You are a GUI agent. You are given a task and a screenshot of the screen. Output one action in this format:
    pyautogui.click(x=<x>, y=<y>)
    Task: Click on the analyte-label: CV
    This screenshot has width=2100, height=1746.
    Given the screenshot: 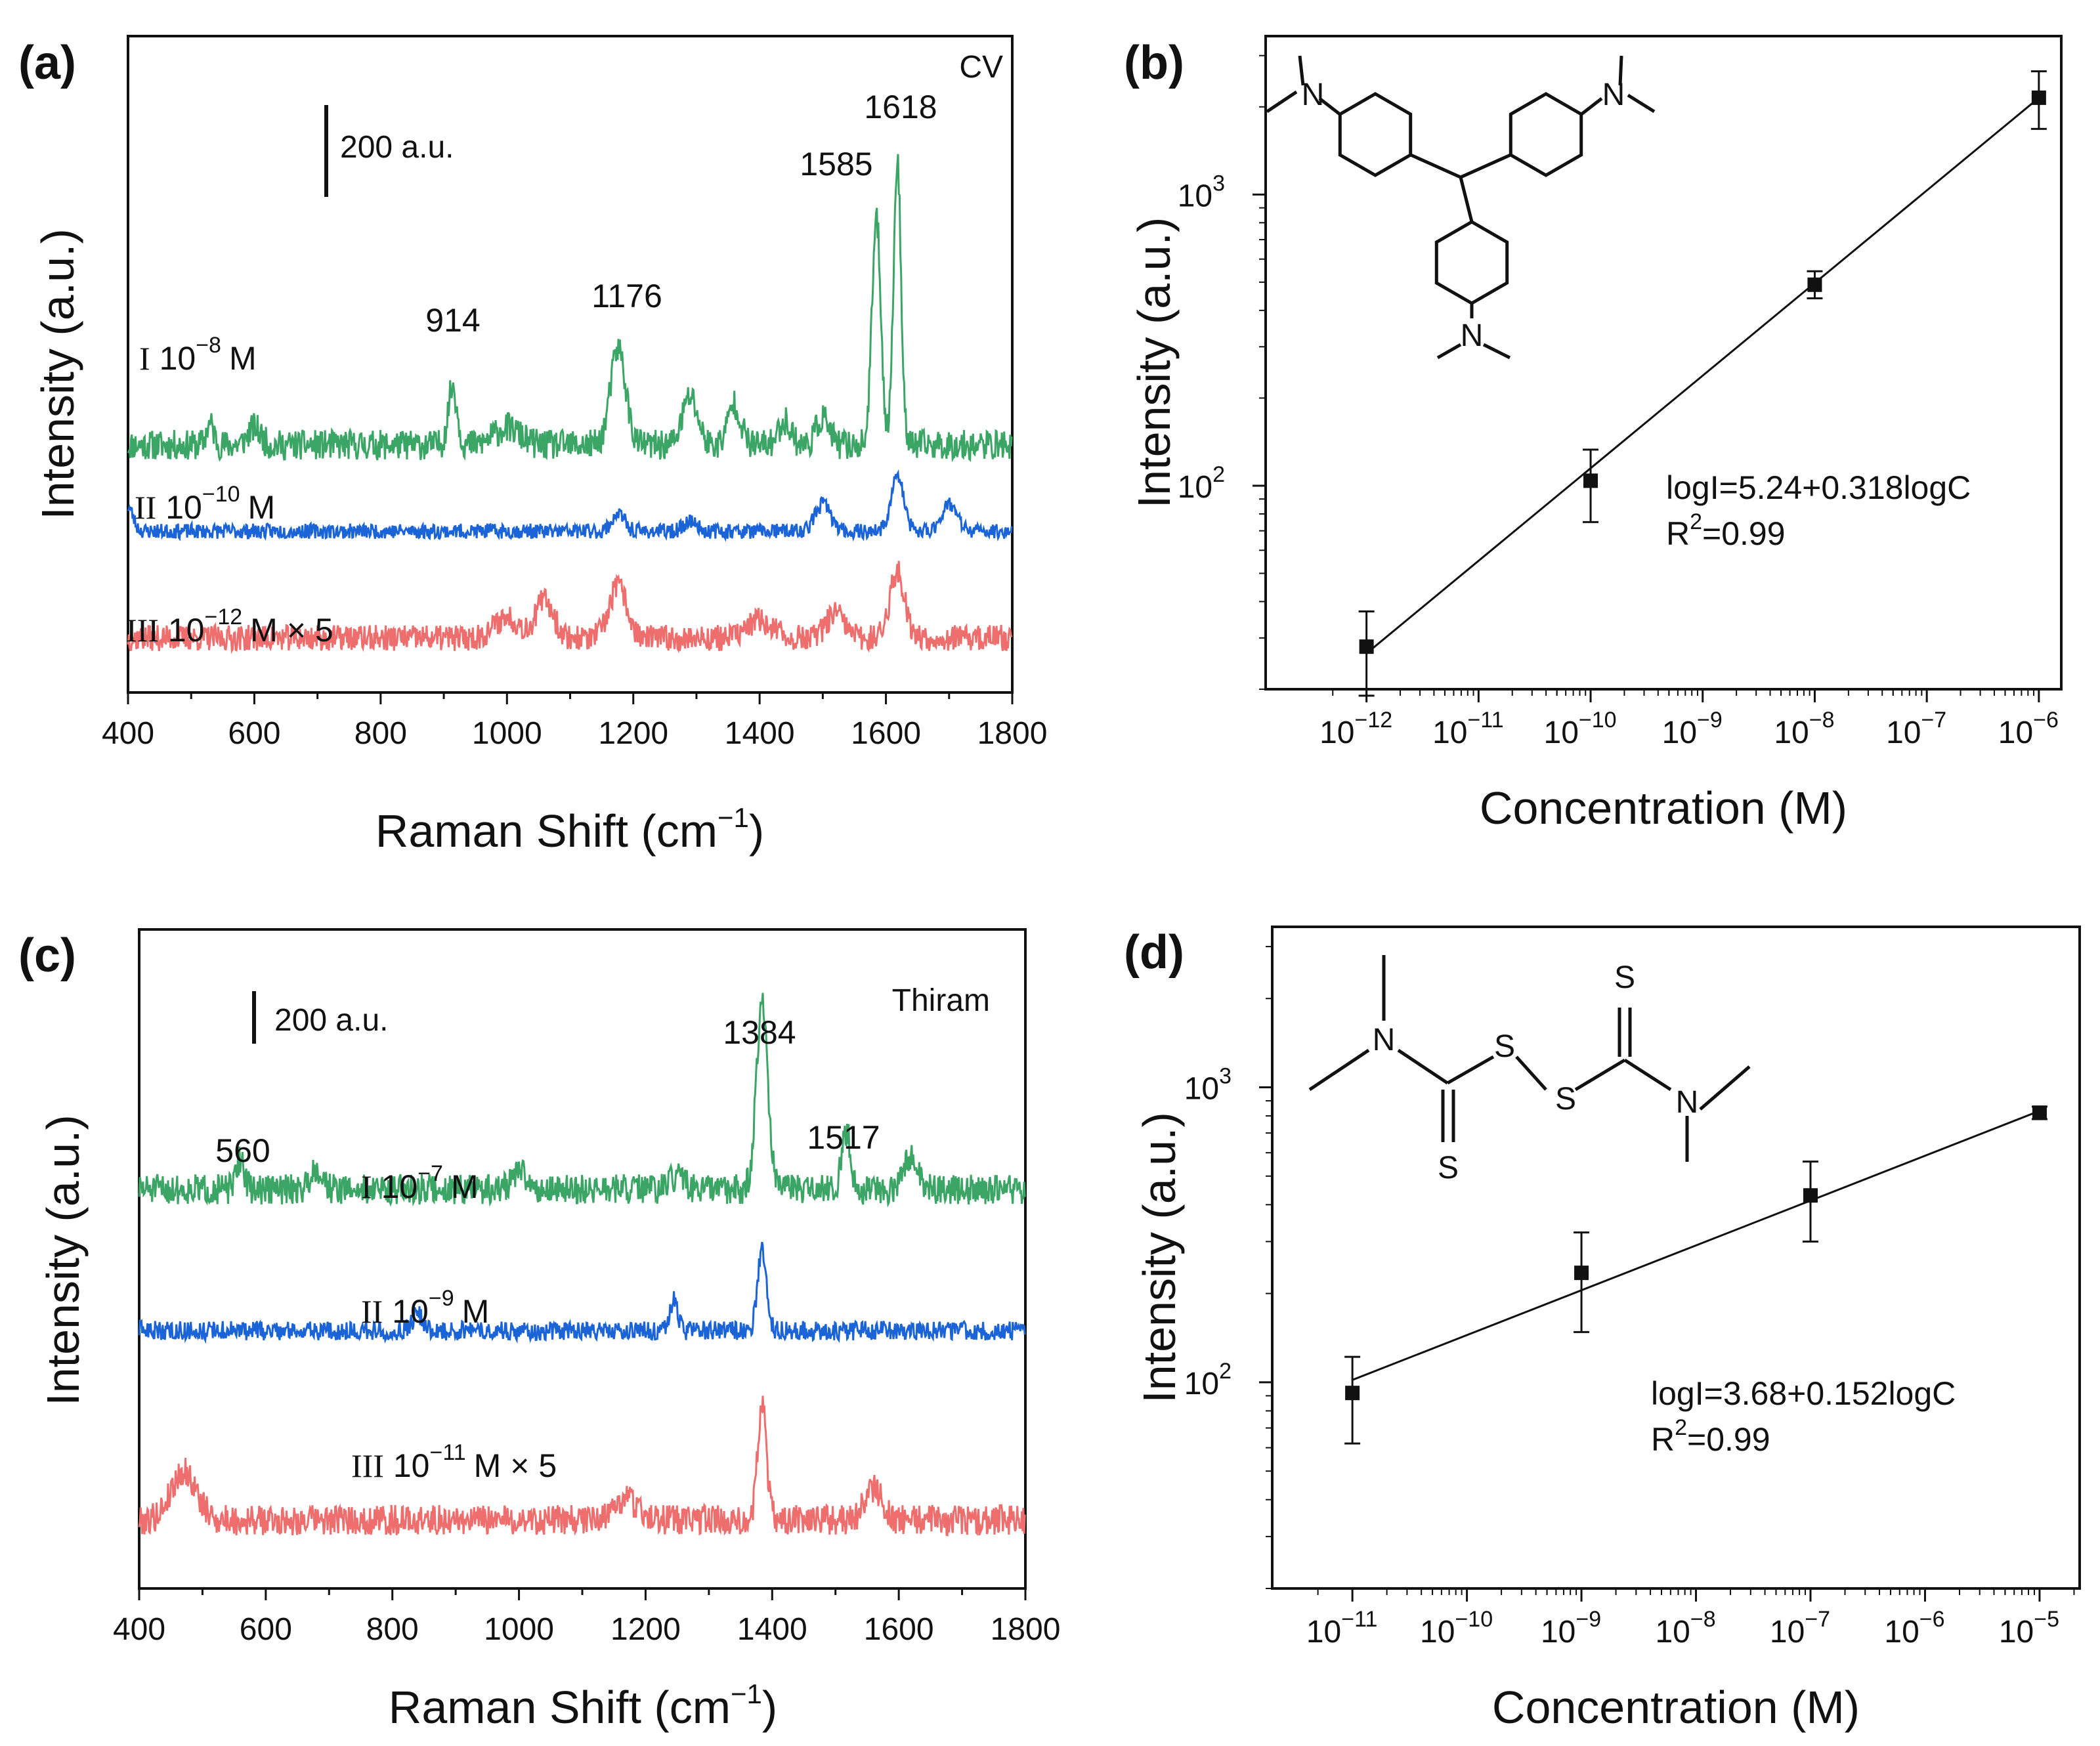 What is the action you would take?
    pyautogui.click(x=981, y=67)
    